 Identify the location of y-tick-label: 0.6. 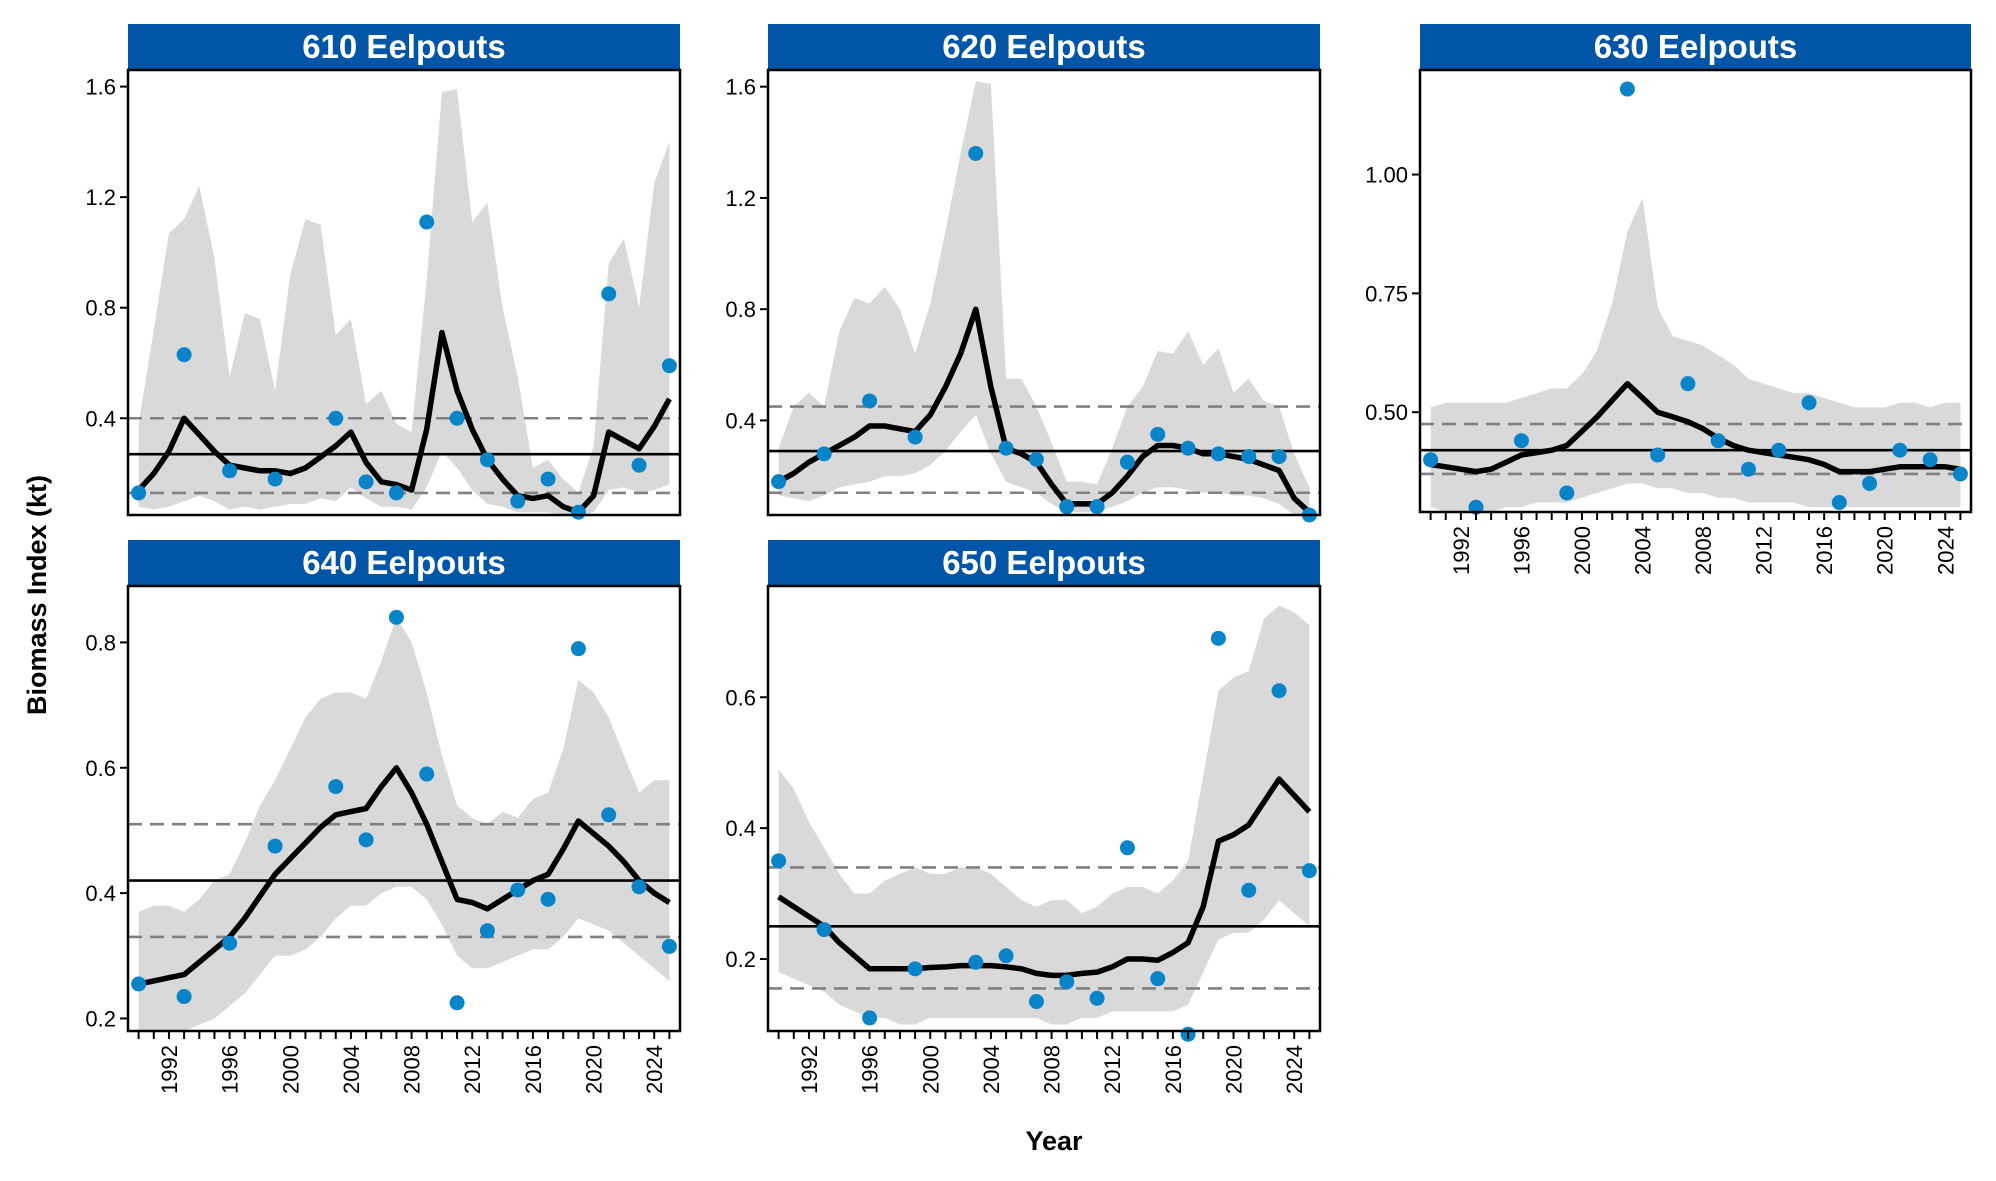
(100, 768).